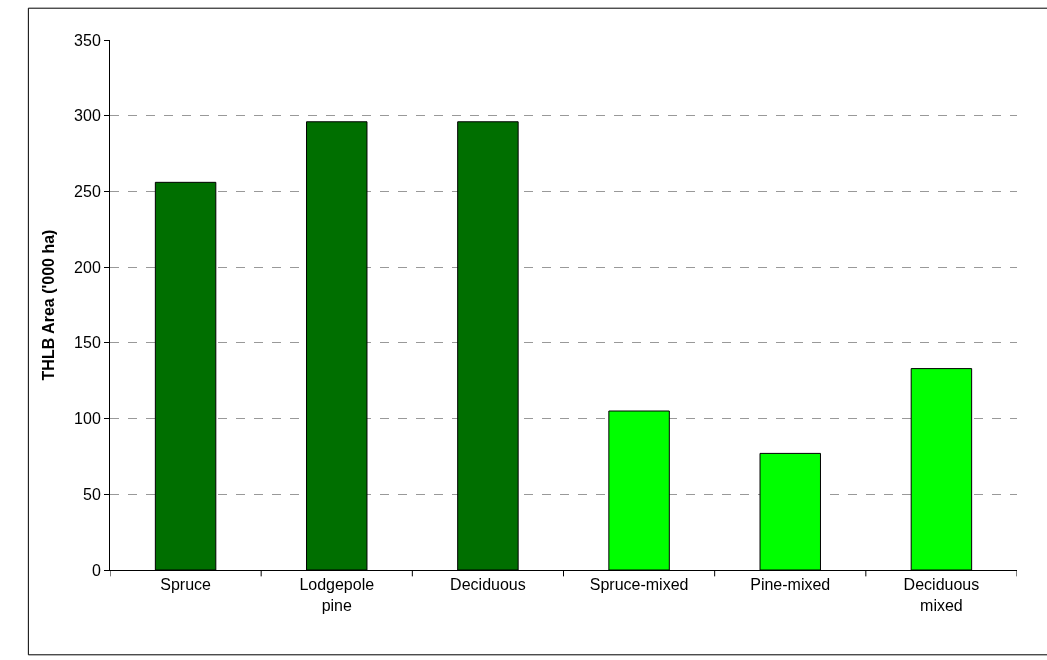 The width and height of the screenshot is (1047, 660). Describe the element at coordinates (337, 595) in the screenshot. I see `x-tick-label: Lodgepole pine` at that location.